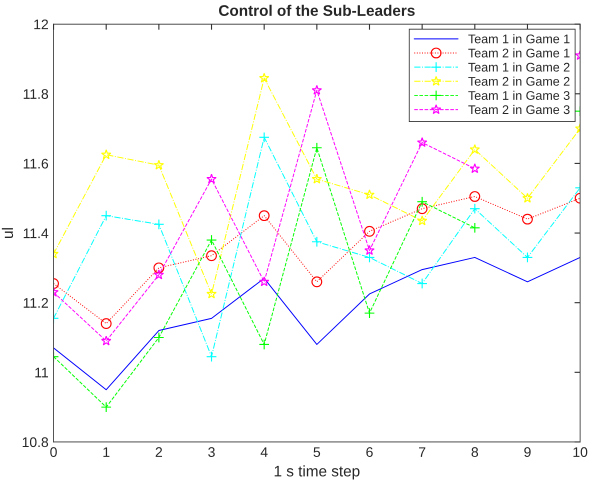  Describe the element at coordinates (264, 452) in the screenshot. I see `x-tick-label: 4` at that location.